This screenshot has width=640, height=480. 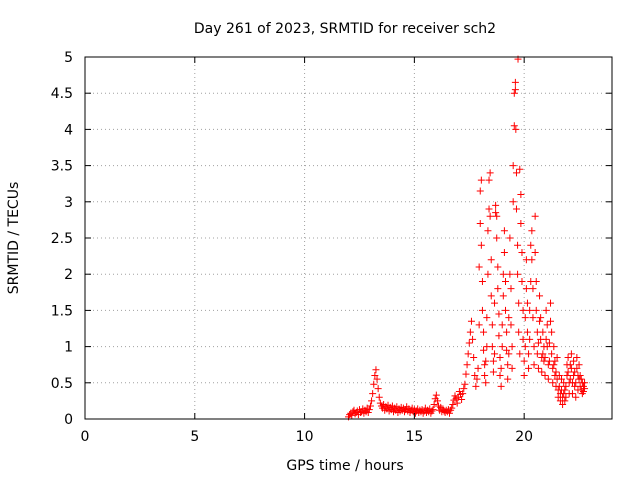 I want to click on y-tick-label: 2.5, so click(x=62, y=239).